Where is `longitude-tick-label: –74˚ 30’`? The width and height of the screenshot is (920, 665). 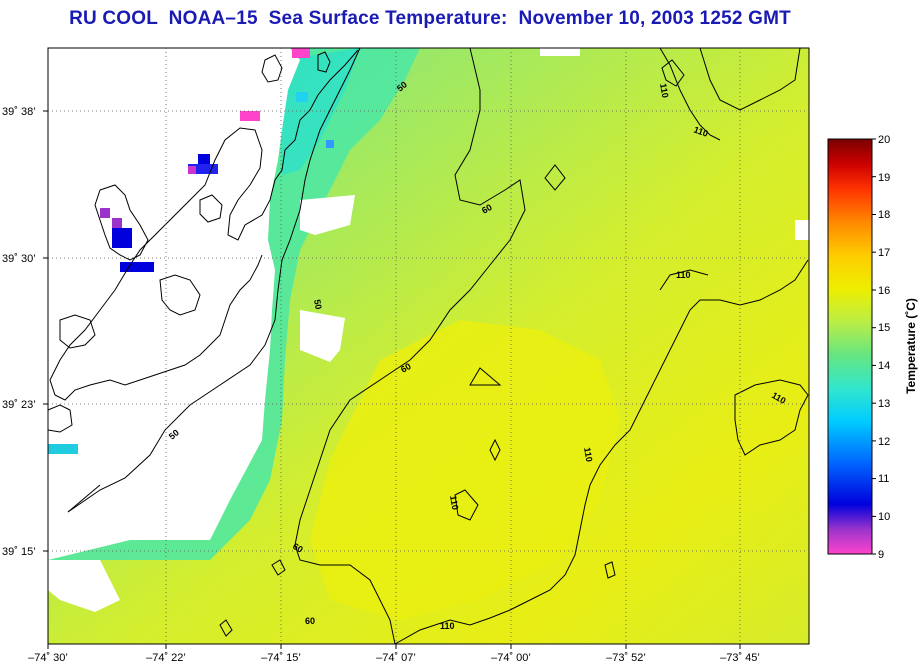
longitude-tick-label: –74˚ 30’ is located at coordinates (48, 658).